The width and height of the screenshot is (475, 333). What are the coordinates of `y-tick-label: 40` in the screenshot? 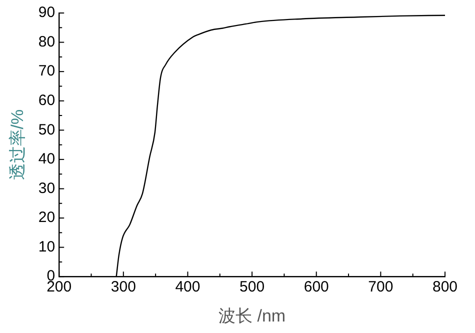 It's located at (47, 159).